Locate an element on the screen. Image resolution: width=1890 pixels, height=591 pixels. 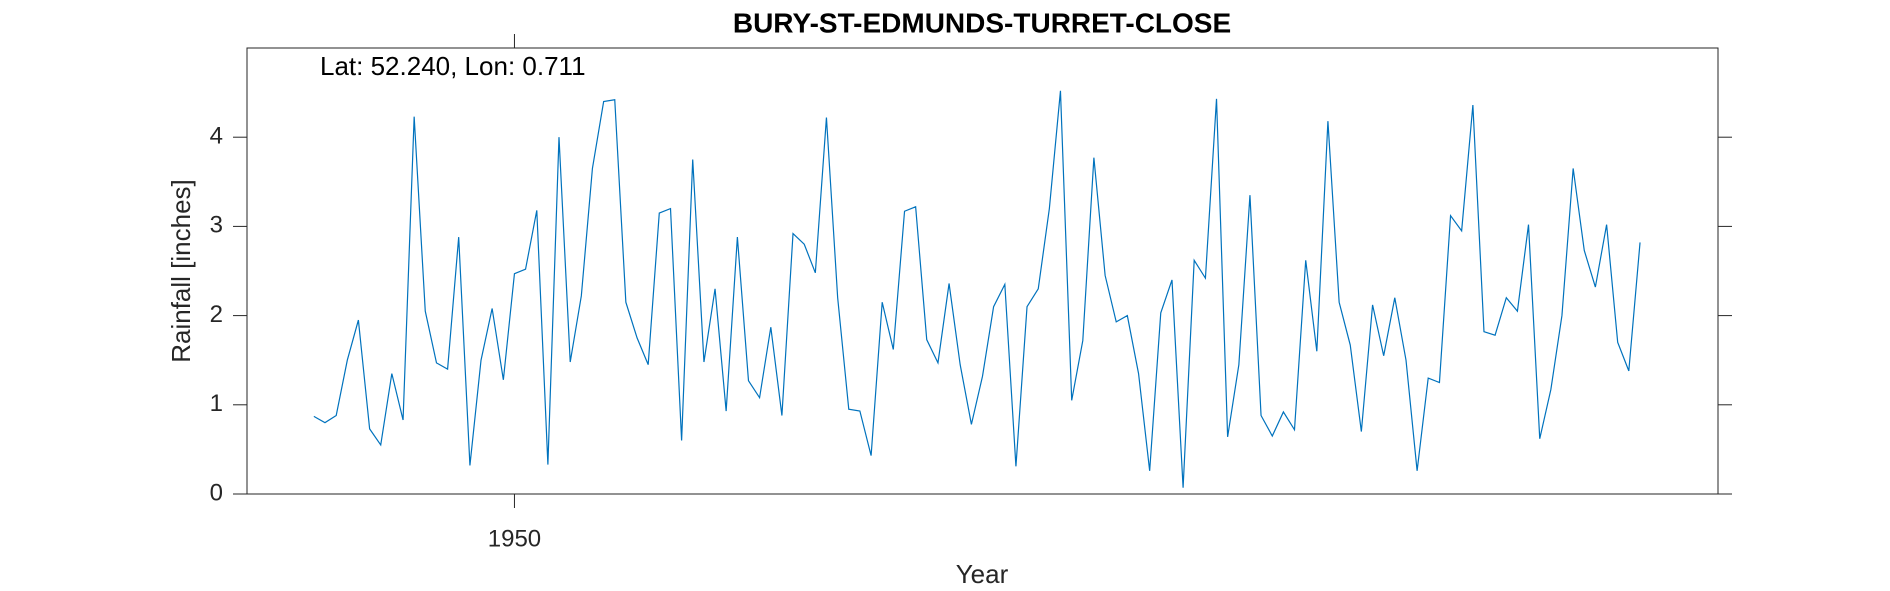
y-tick-label: 2 is located at coordinates (216, 314).